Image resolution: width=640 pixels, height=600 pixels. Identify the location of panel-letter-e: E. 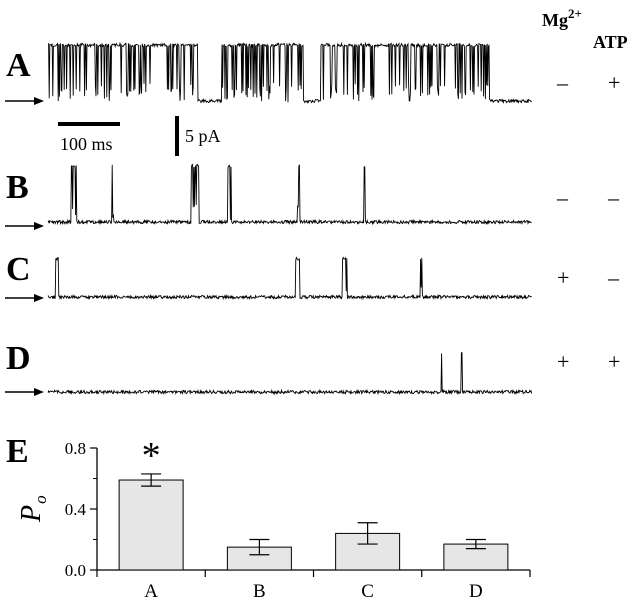
(17, 451).